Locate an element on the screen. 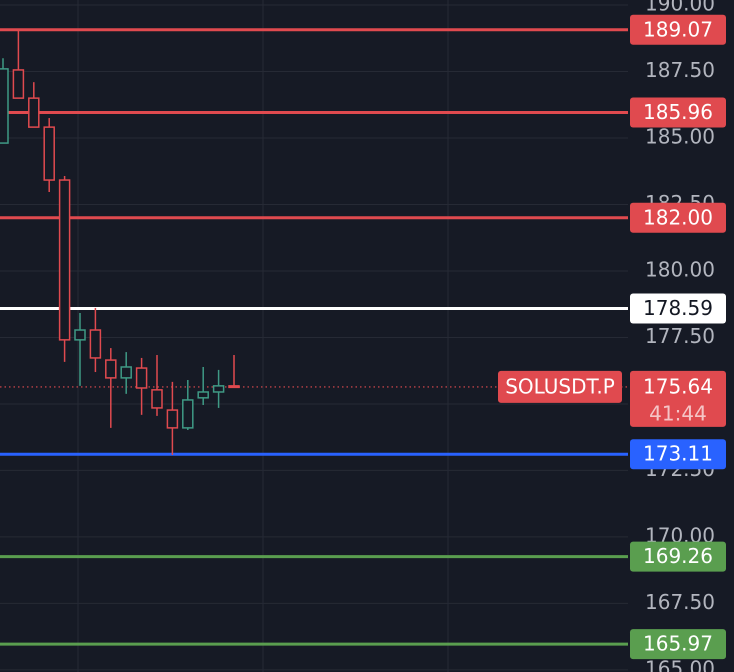 Image resolution: width=734 pixels, height=672 pixels. symbol-label: SOLUSDT.P is located at coordinates (560, 386).